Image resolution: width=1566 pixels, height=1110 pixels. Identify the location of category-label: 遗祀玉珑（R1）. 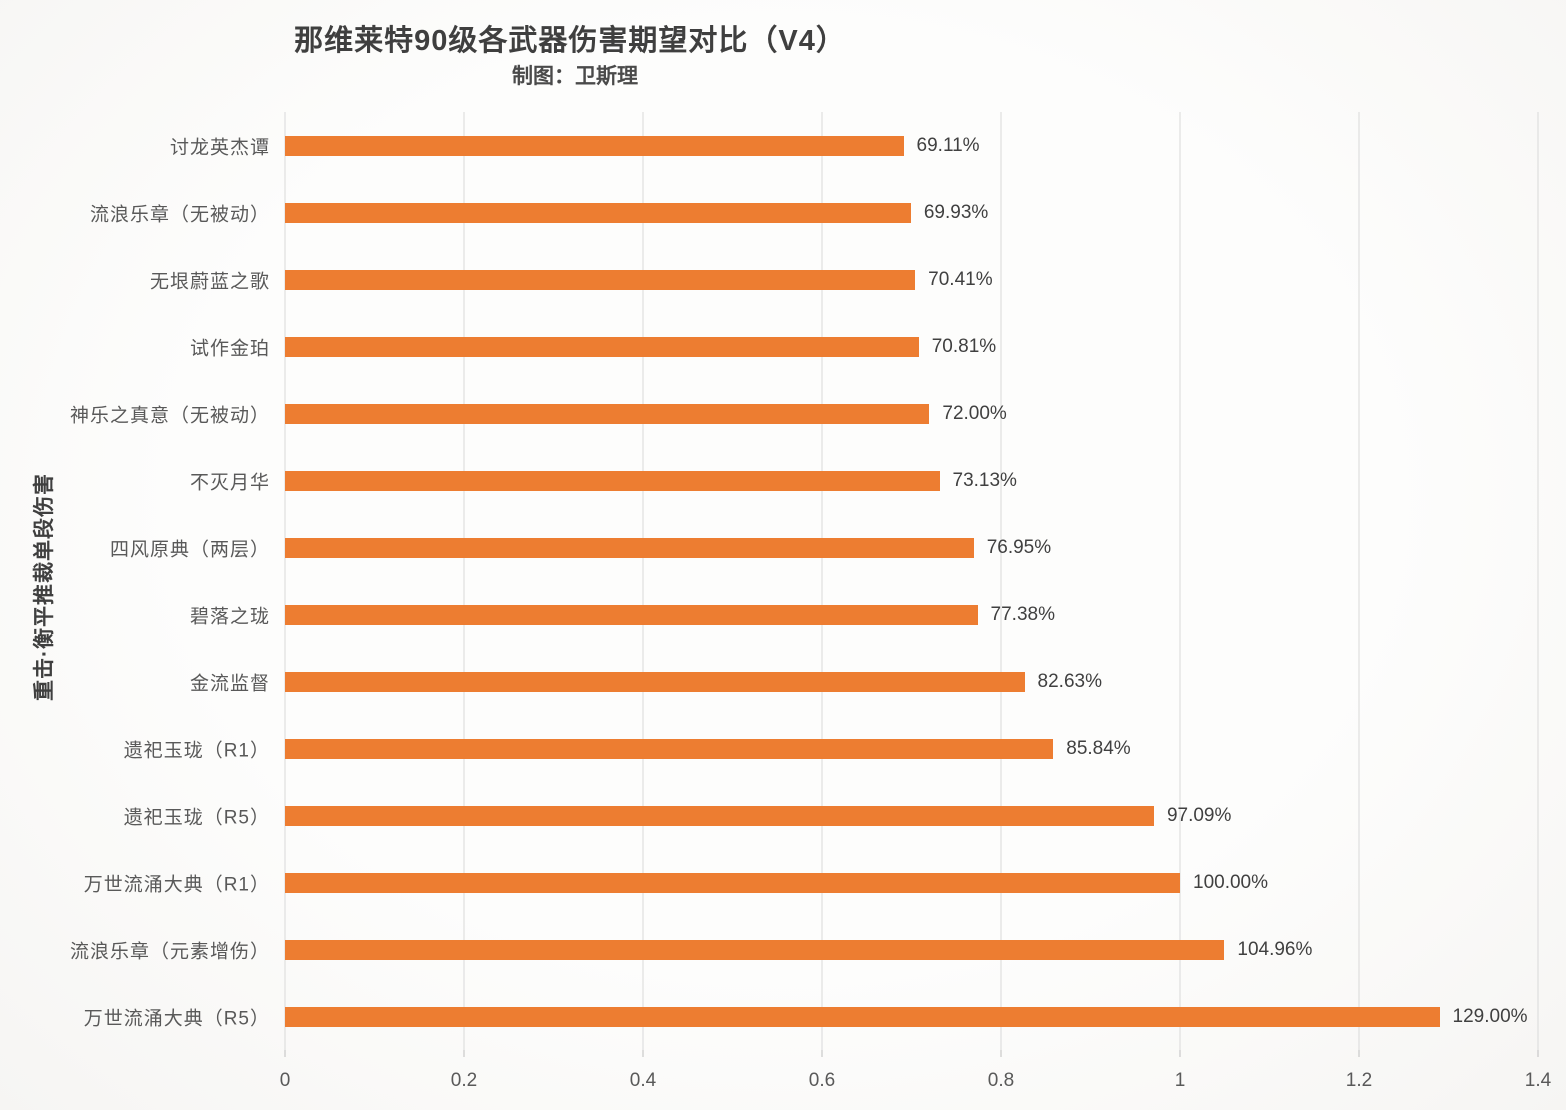
(196, 750).